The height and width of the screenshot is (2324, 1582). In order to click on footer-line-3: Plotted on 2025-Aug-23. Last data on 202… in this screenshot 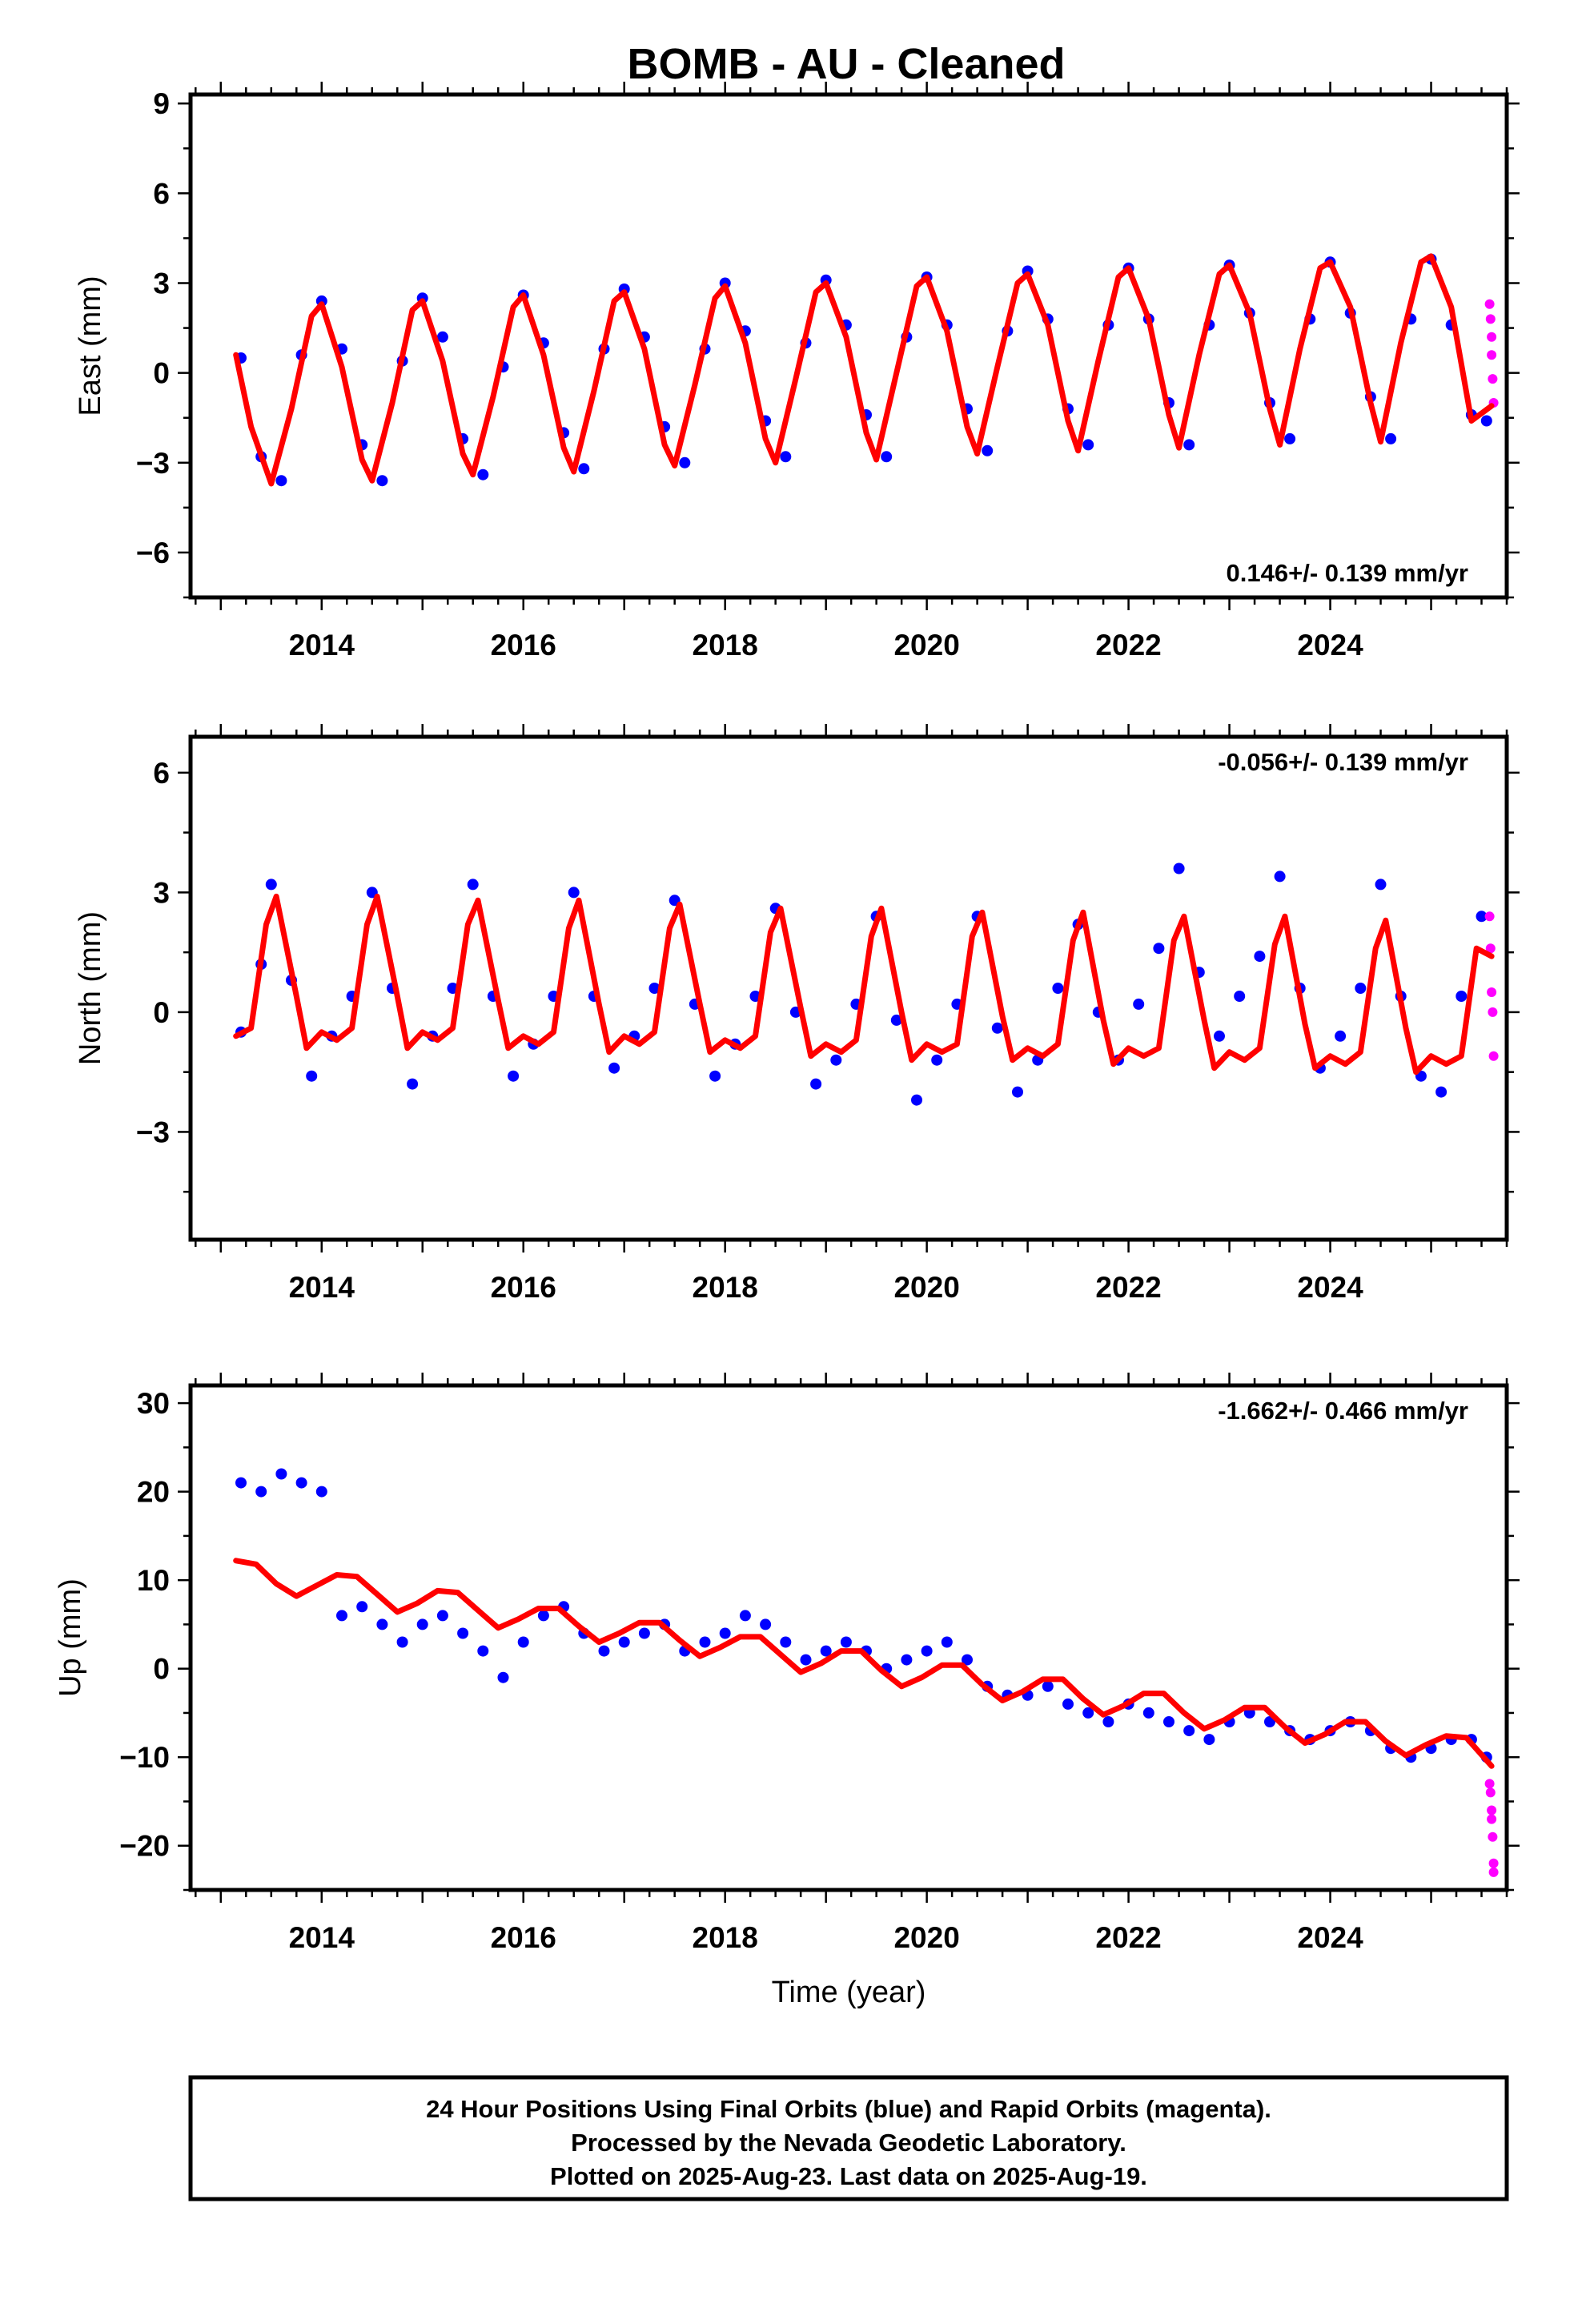, I will do `click(848, 2176)`.